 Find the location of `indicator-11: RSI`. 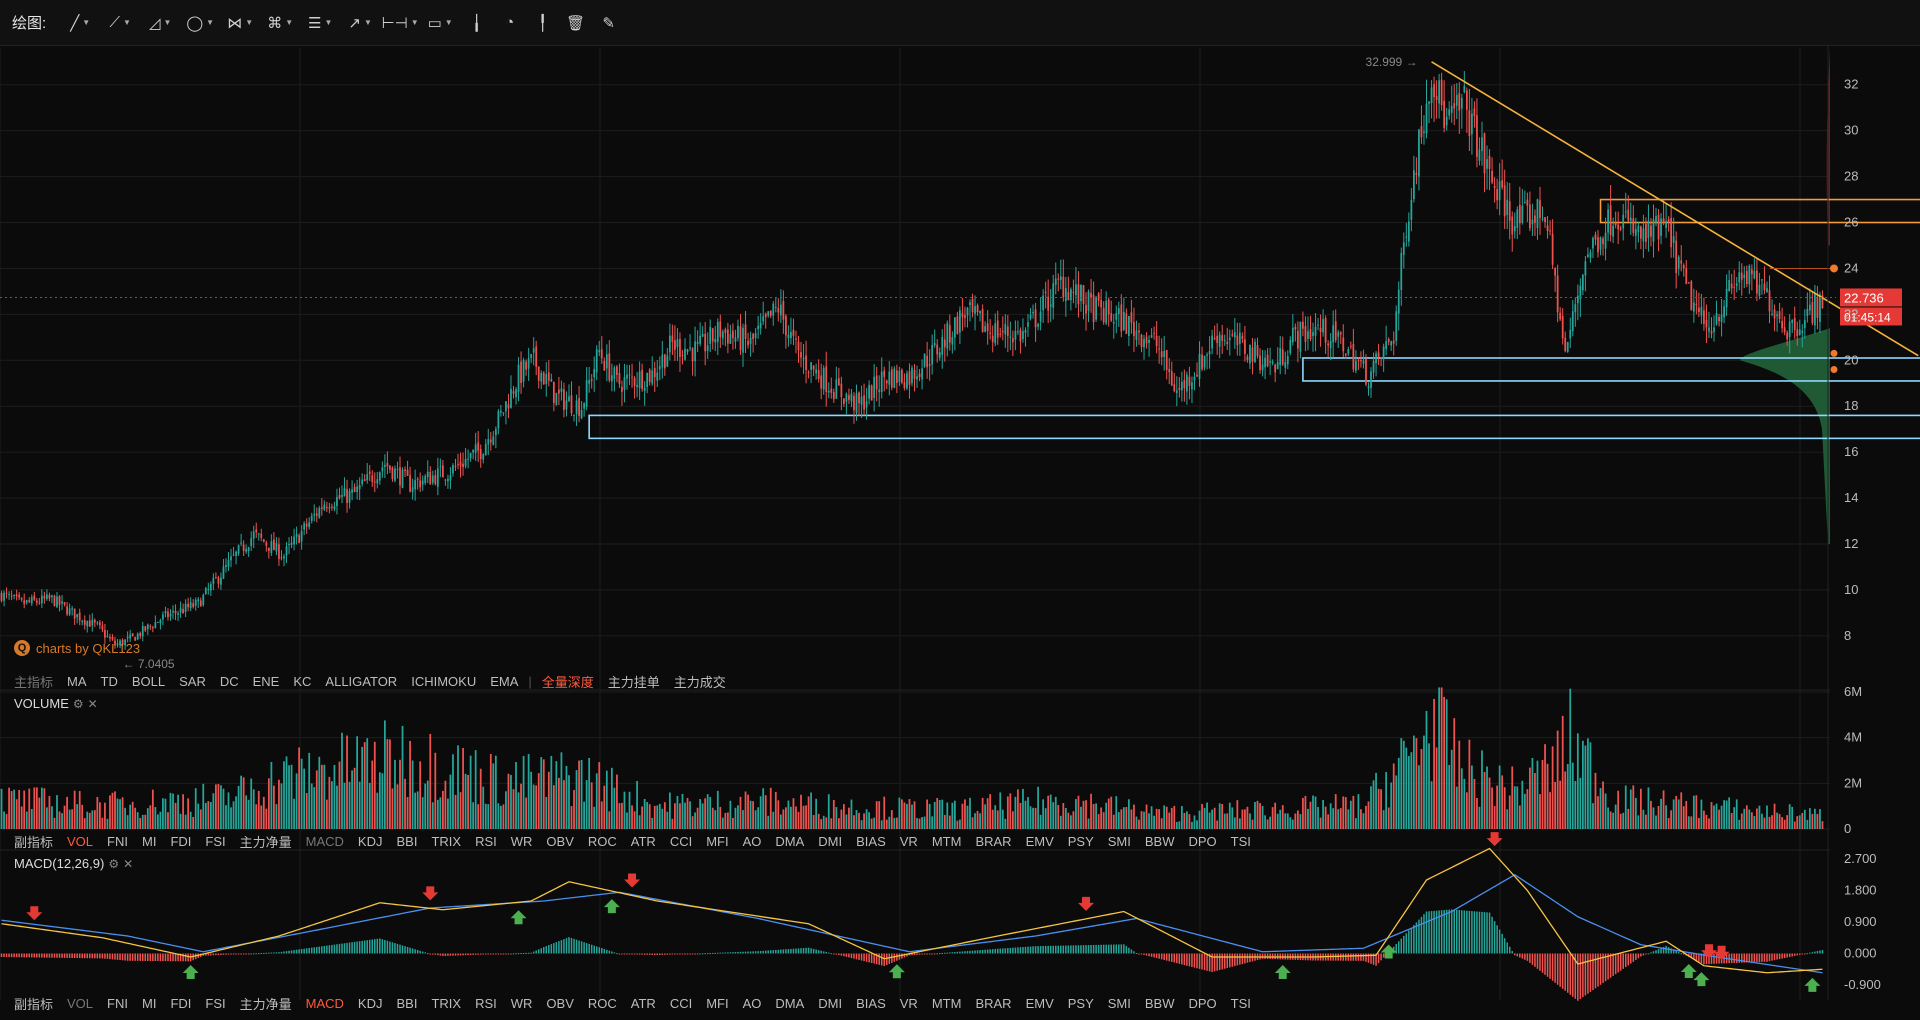

indicator-11: RSI is located at coordinates (486, 841).